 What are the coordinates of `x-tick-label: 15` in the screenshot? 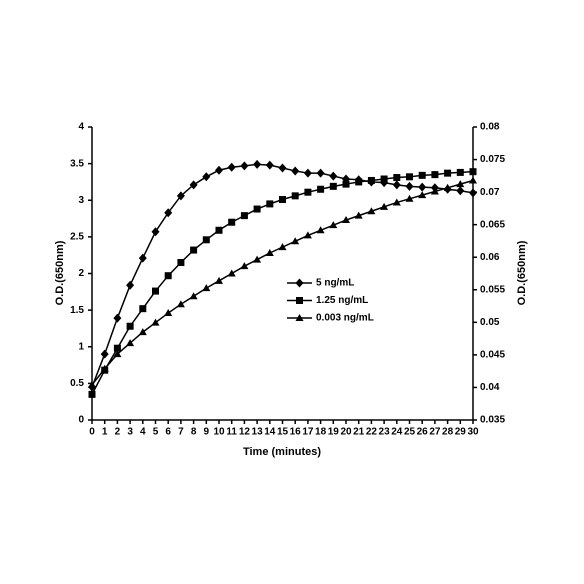 It's located at (283, 432).